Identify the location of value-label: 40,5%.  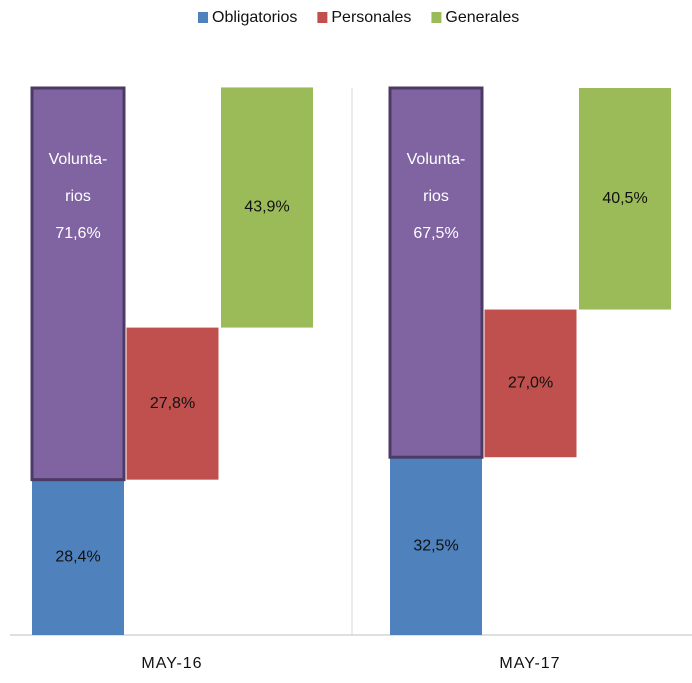
(624, 198).